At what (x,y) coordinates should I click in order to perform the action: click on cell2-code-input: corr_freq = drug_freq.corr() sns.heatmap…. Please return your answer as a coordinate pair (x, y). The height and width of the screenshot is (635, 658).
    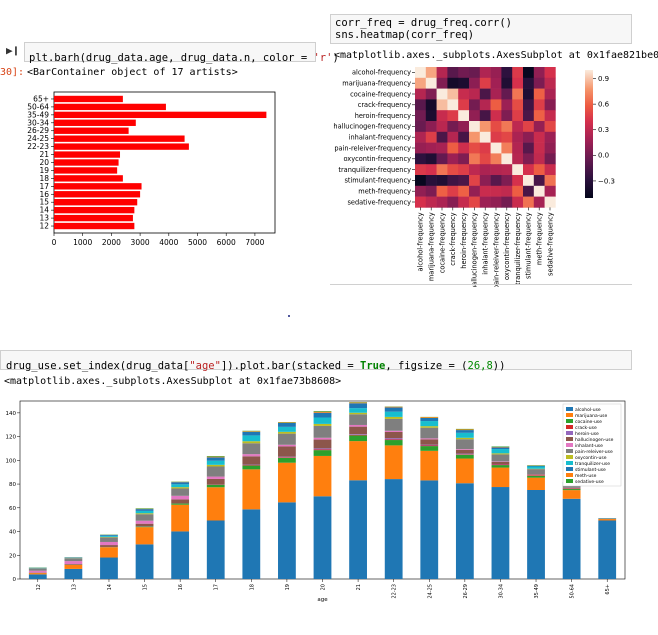
    Looking at the image, I should click on (481, 29).